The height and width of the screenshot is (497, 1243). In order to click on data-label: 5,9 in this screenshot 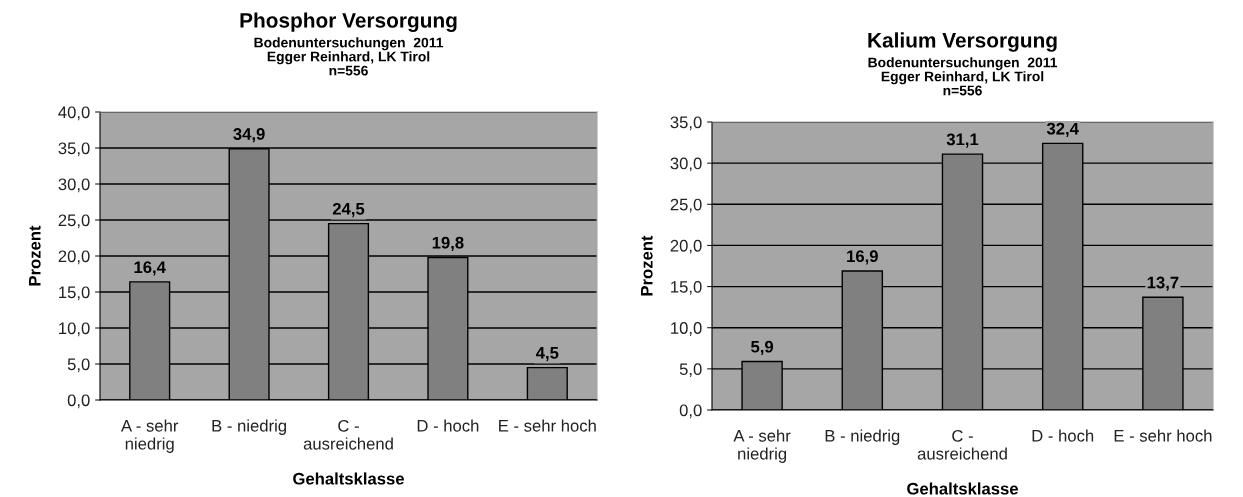, I will do `click(762, 348)`.